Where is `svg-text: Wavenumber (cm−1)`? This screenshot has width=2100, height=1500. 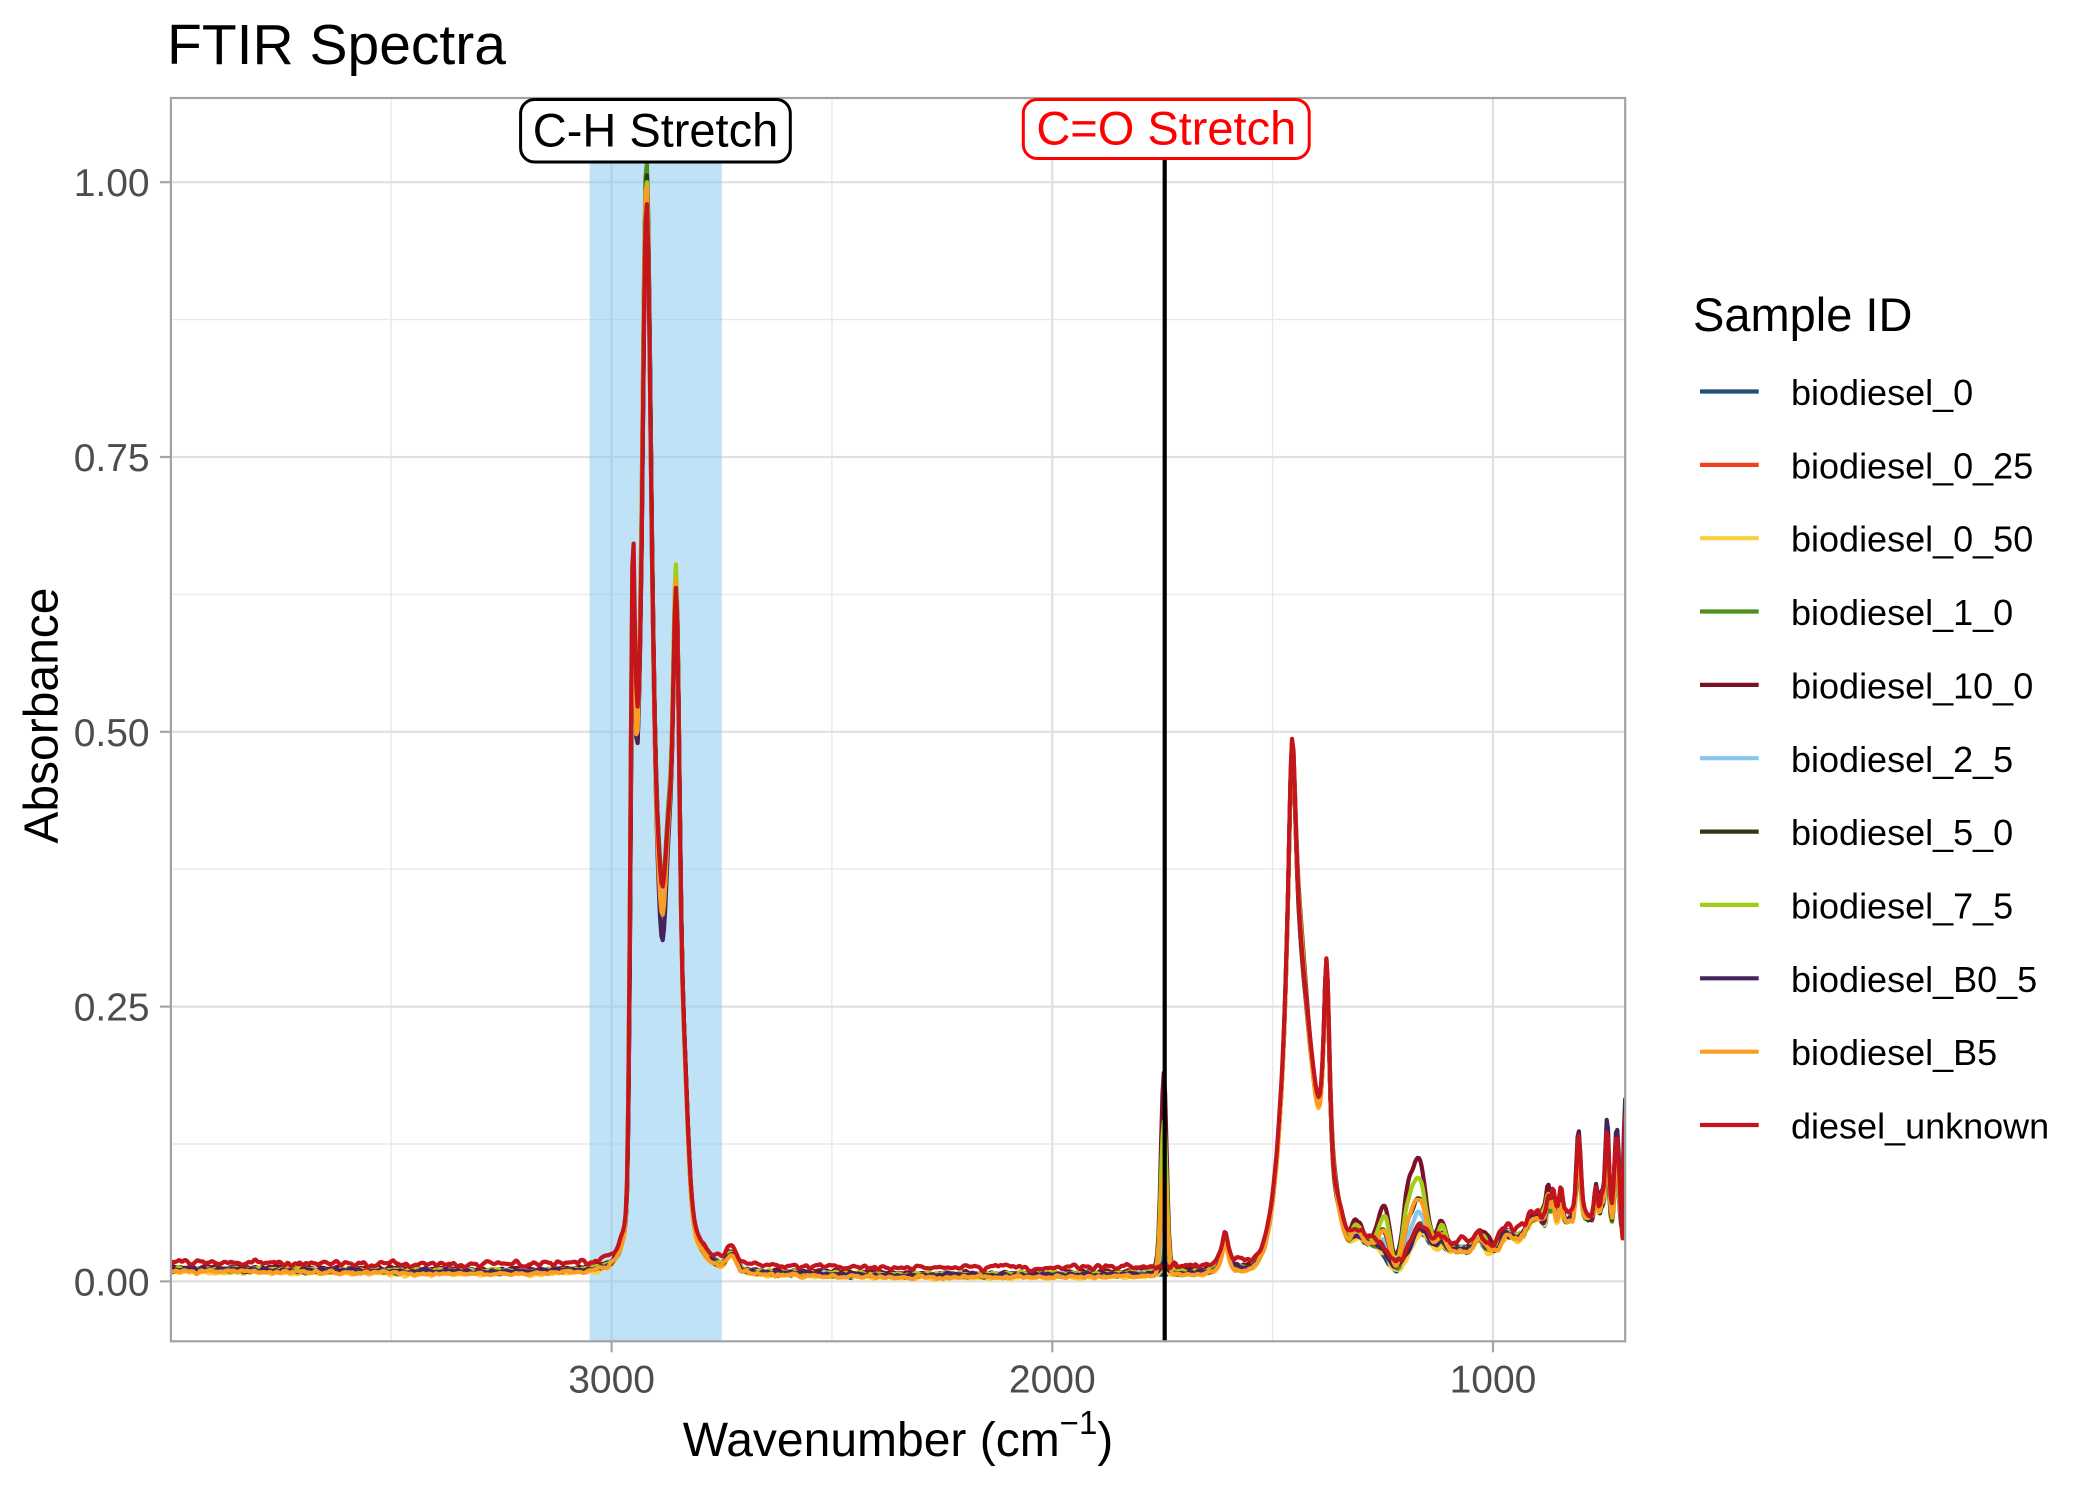 svg-text: Wavenumber (cm−1) is located at coordinates (898, 1435).